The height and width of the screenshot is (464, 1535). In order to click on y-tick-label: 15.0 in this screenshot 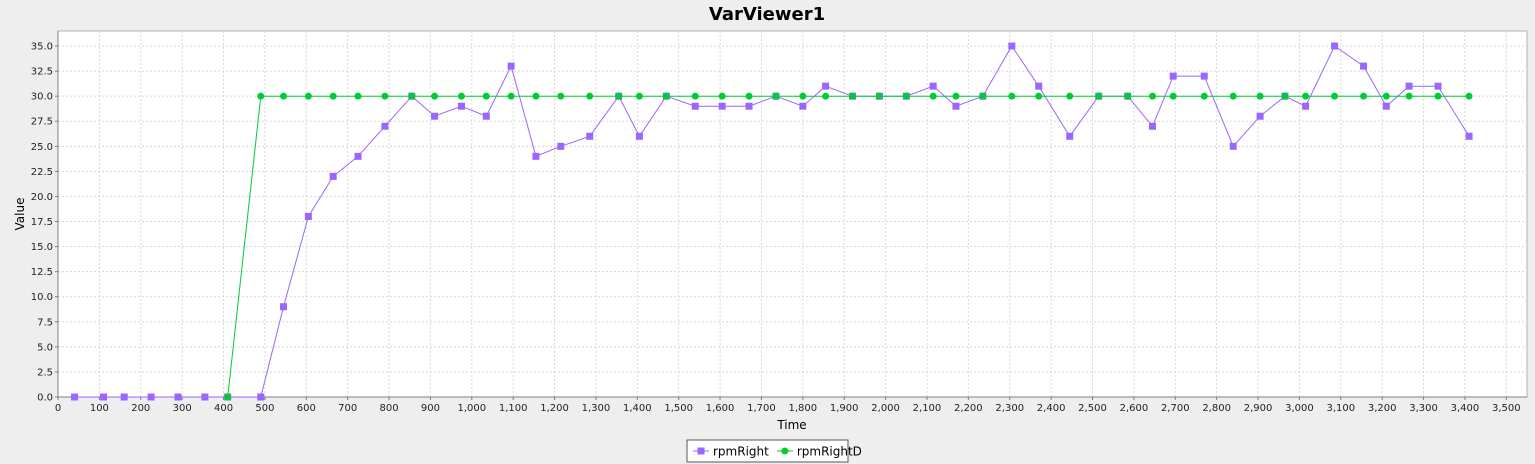, I will do `click(42, 247)`.